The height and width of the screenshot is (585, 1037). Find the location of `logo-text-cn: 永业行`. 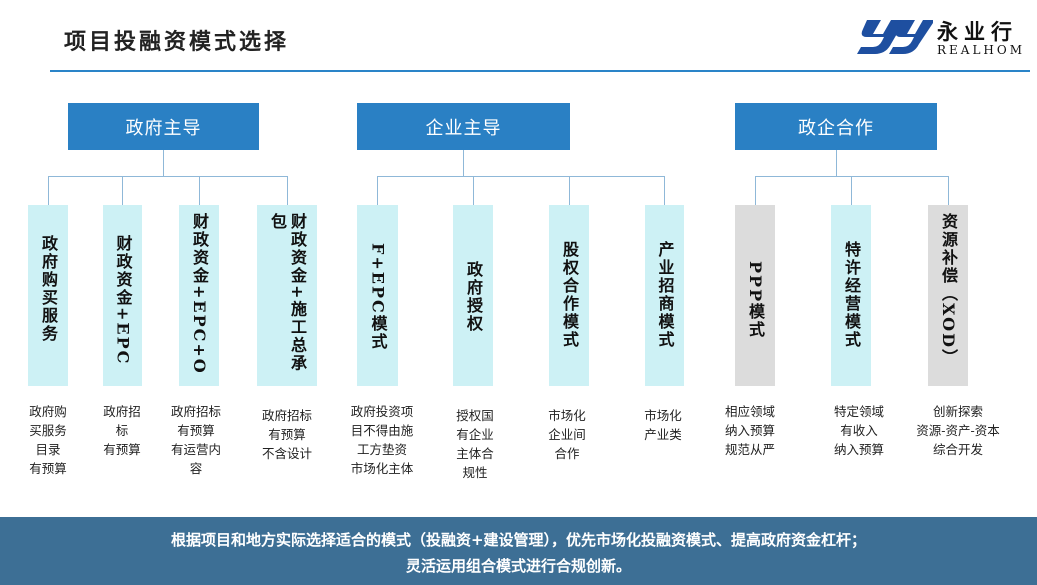

logo-text-cn: 永业行 is located at coordinates (977, 31).